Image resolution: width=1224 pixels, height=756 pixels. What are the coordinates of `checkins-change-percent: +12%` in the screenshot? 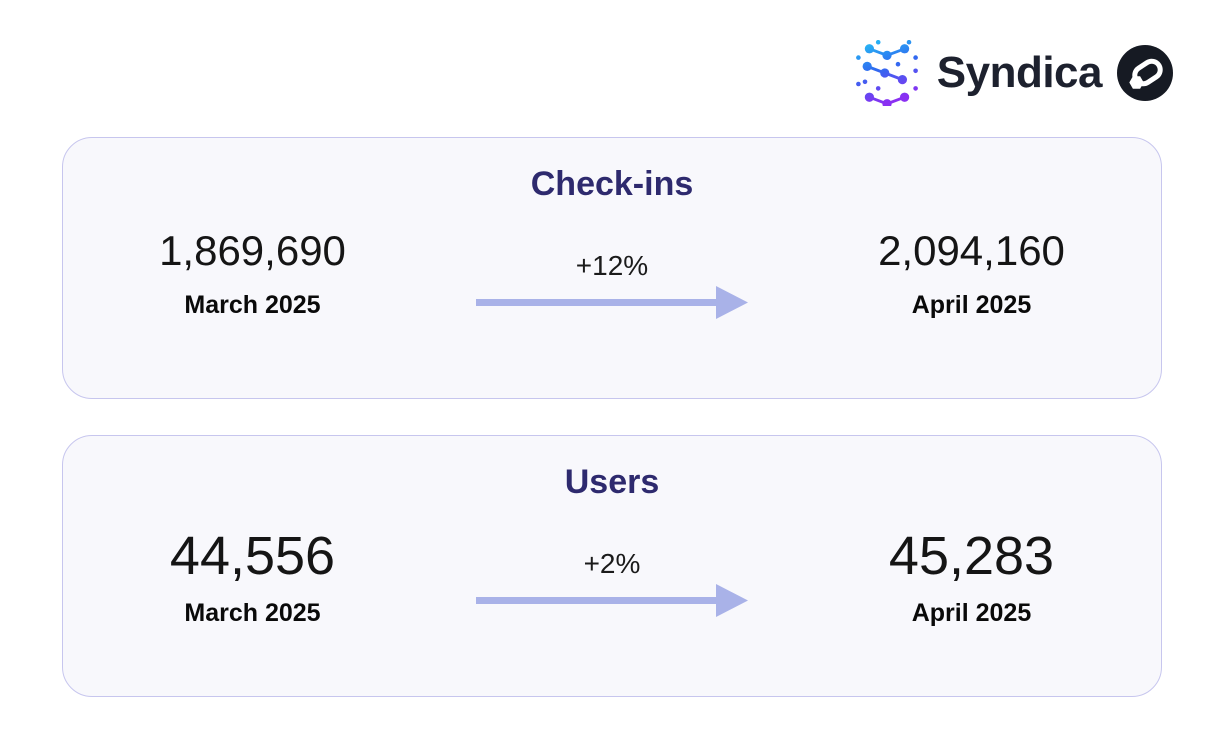 It's located at (612, 265).